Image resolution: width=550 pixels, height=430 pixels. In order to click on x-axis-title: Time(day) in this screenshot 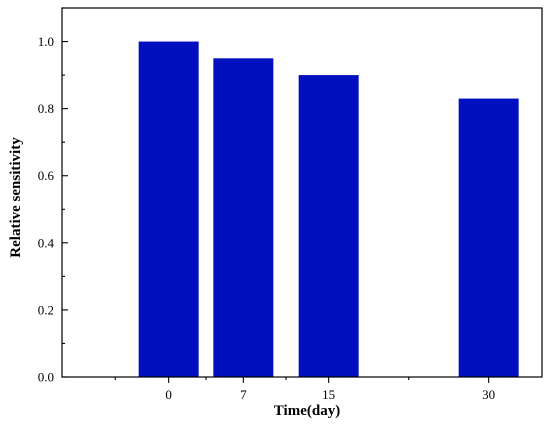, I will do `click(307, 411)`.